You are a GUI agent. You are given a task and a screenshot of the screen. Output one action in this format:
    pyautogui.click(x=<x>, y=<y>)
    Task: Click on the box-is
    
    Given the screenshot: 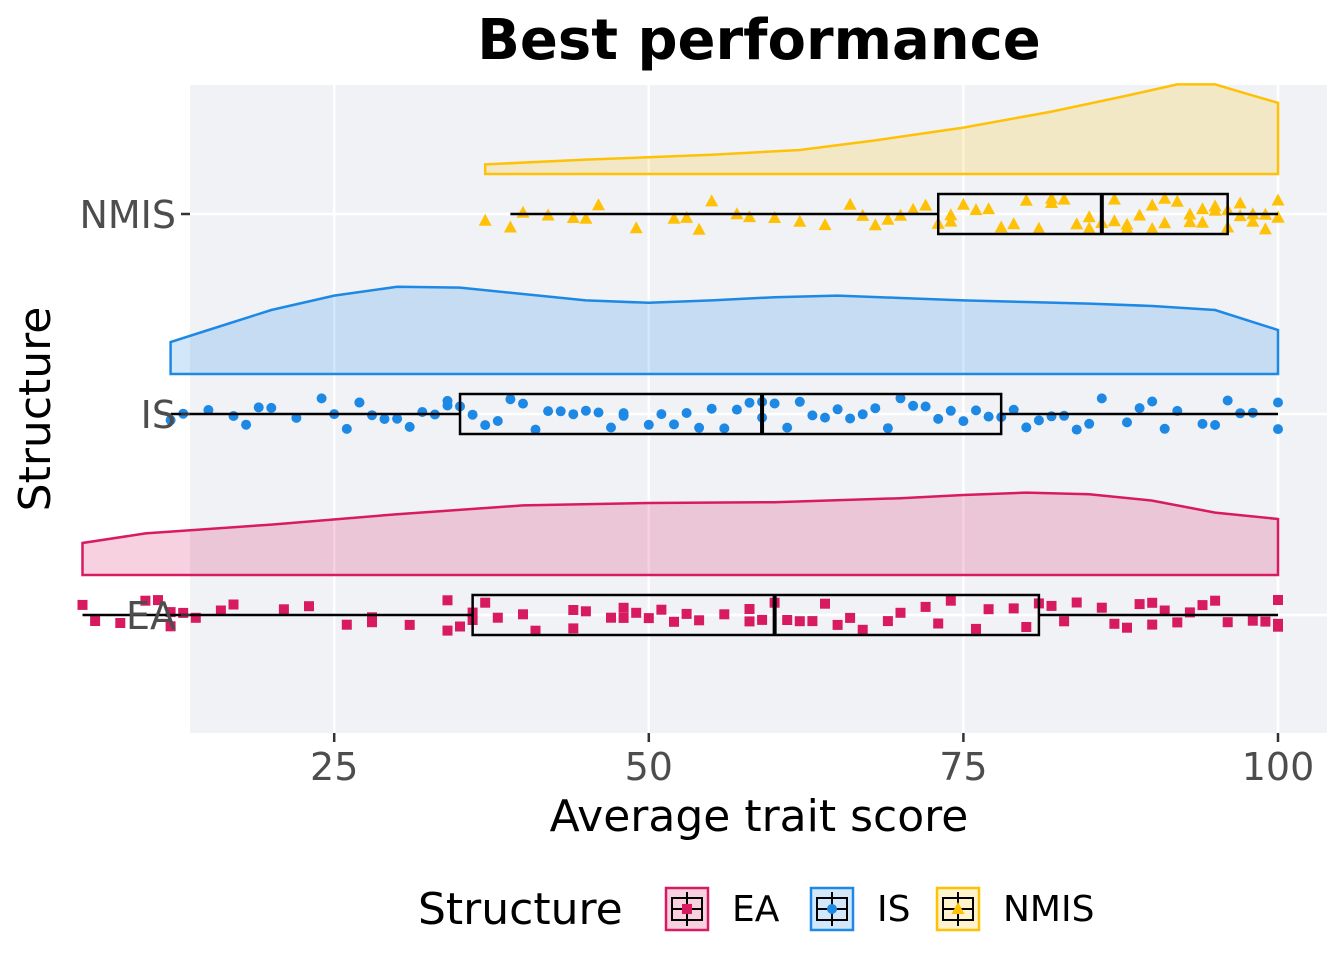 What is the action you would take?
    pyautogui.click(x=730, y=414)
    